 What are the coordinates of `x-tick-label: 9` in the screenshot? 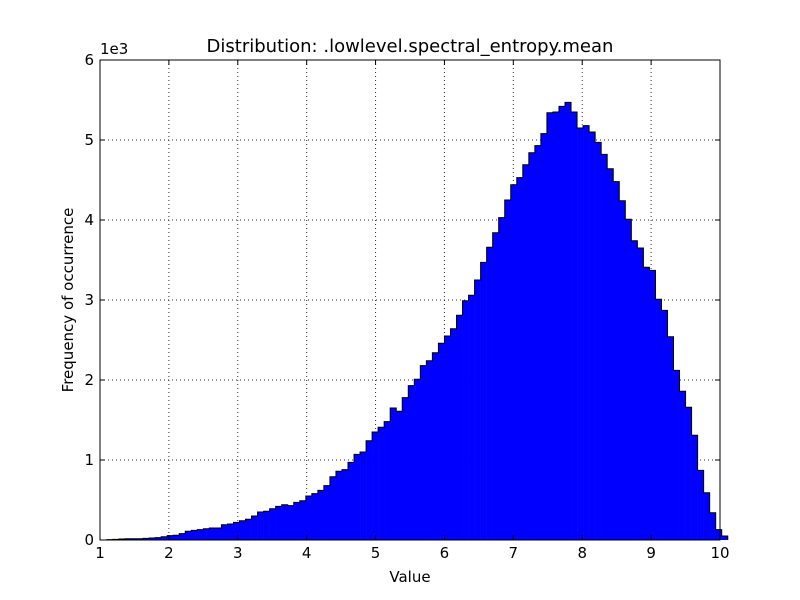 It's located at (651, 553).